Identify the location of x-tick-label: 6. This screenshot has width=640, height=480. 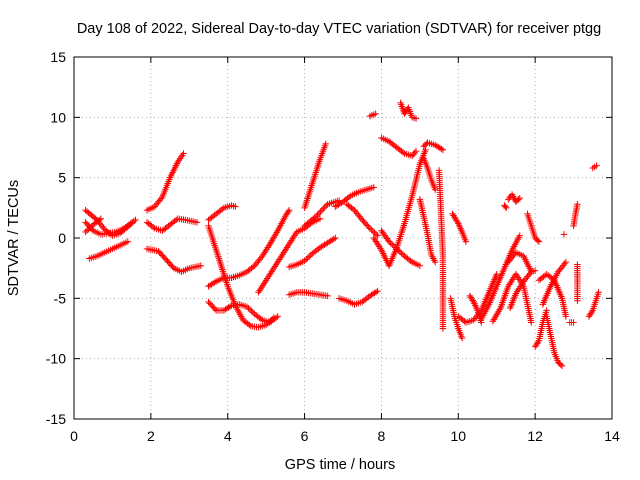
(305, 436).